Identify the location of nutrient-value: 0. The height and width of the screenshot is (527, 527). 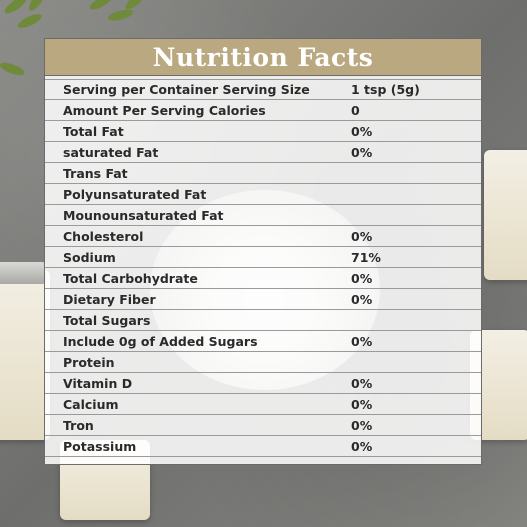
(355, 110).